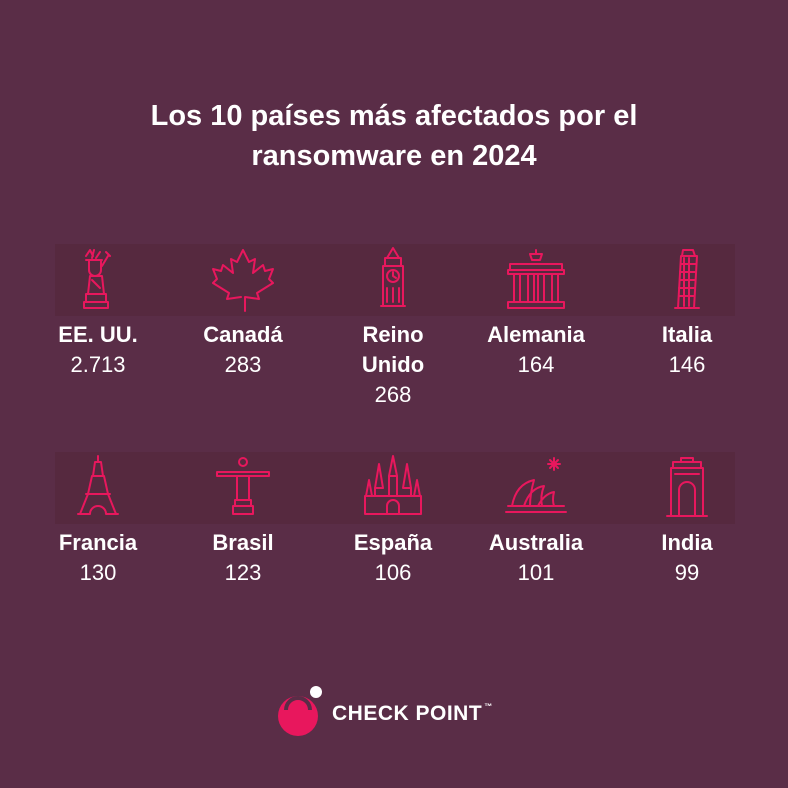 Image resolution: width=788 pixels, height=788 pixels. I want to click on statue-of-liberty-icon, so click(97, 279).